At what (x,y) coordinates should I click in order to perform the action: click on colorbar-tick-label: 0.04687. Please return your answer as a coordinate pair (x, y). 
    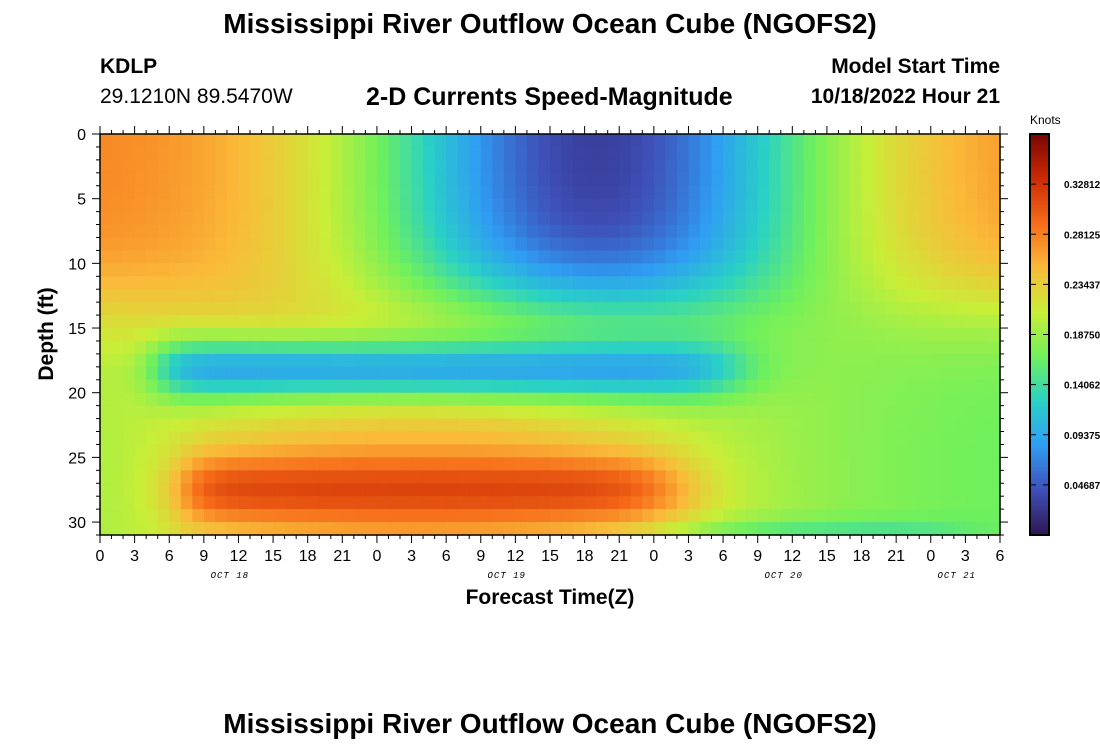
    Looking at the image, I should click on (1082, 486).